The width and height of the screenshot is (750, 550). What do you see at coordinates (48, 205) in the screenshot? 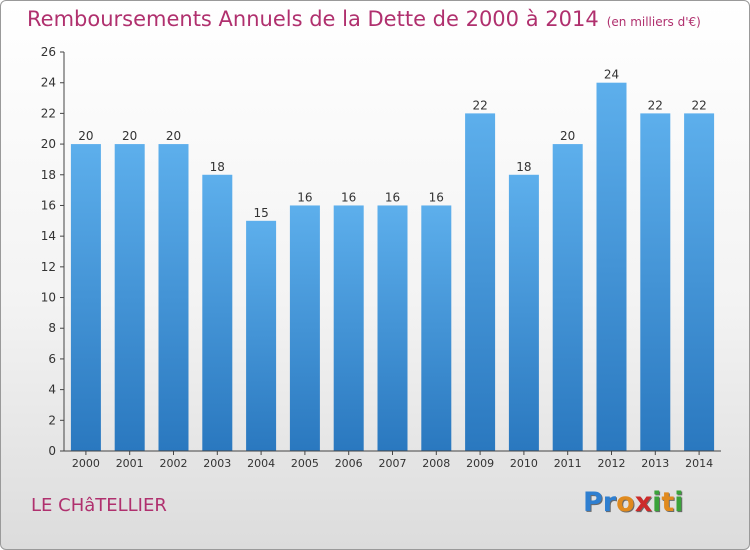
I see `y-tick-label: 16` at bounding box center [48, 205].